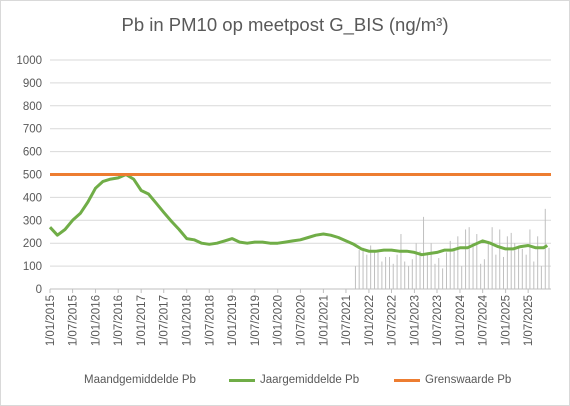 The image size is (570, 406). I want to click on legend-swatch-yearly, so click(242, 380).